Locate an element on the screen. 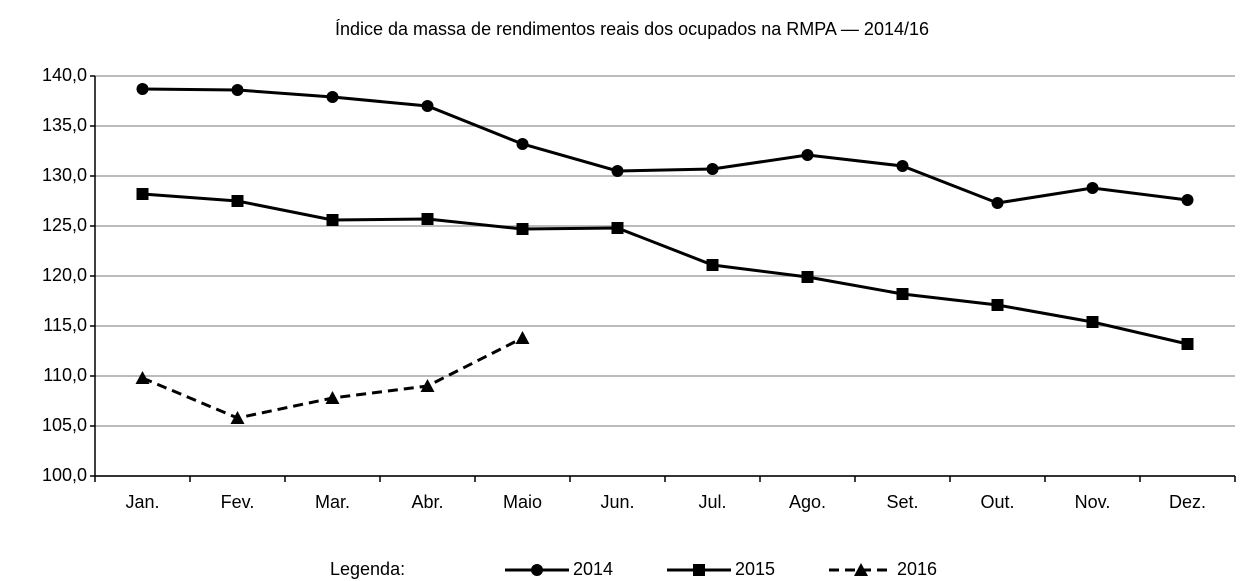 The height and width of the screenshot is (581, 1244). y-tick-label: 100,0 is located at coordinates (64, 475).